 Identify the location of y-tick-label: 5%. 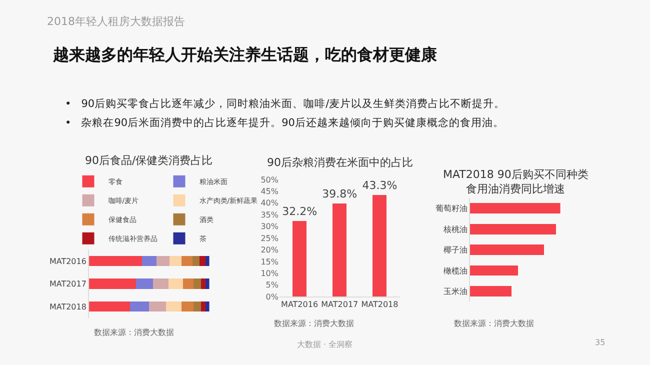
(272, 285).